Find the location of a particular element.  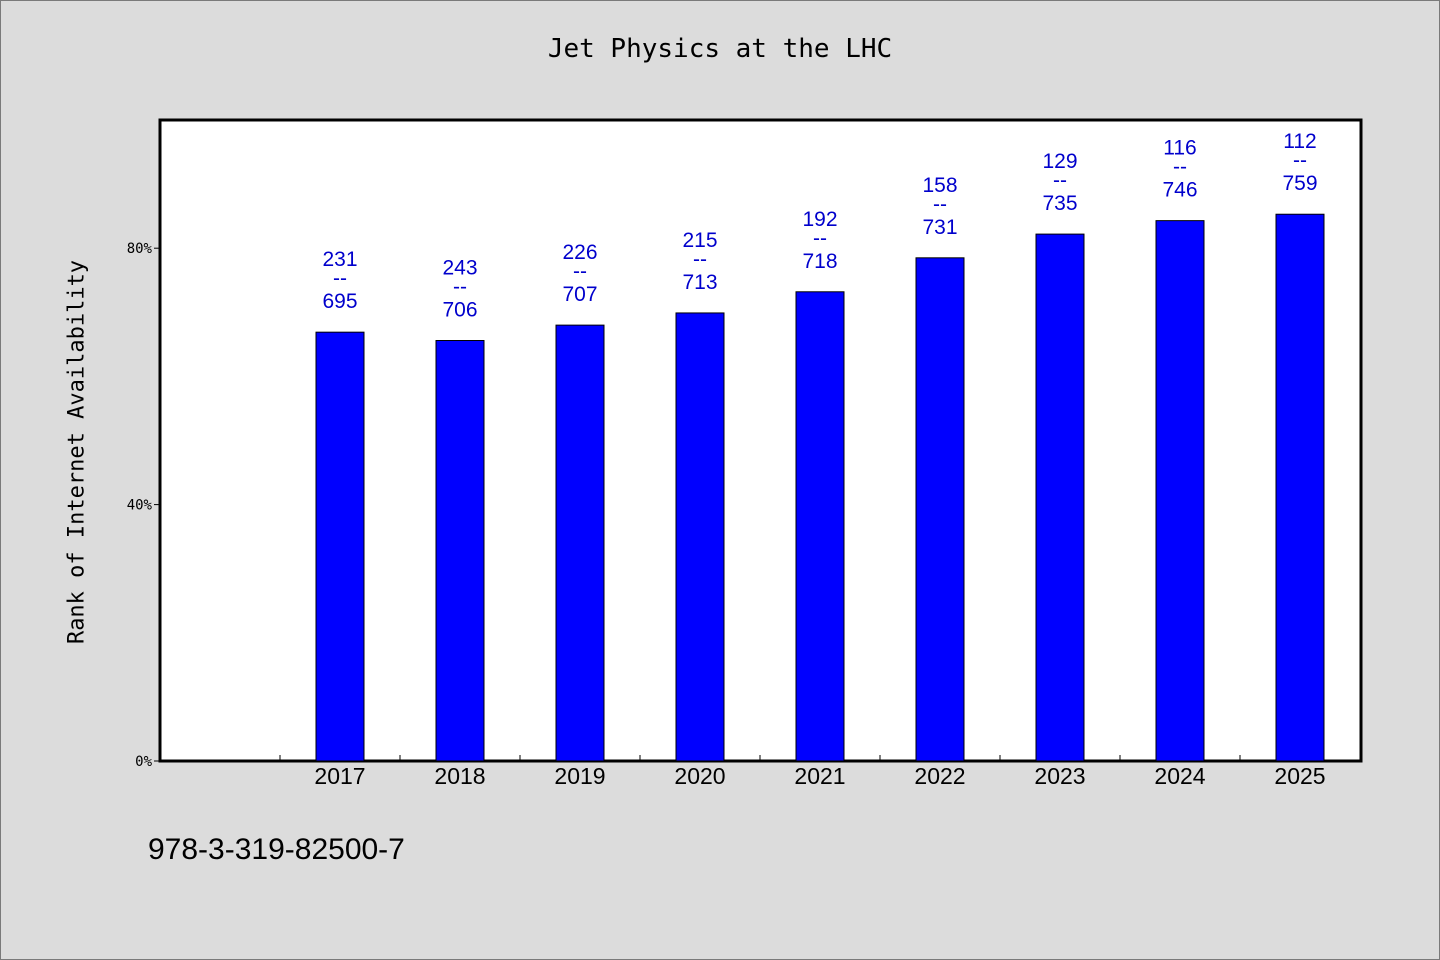

data-label-bottom: 713 is located at coordinates (699, 282).